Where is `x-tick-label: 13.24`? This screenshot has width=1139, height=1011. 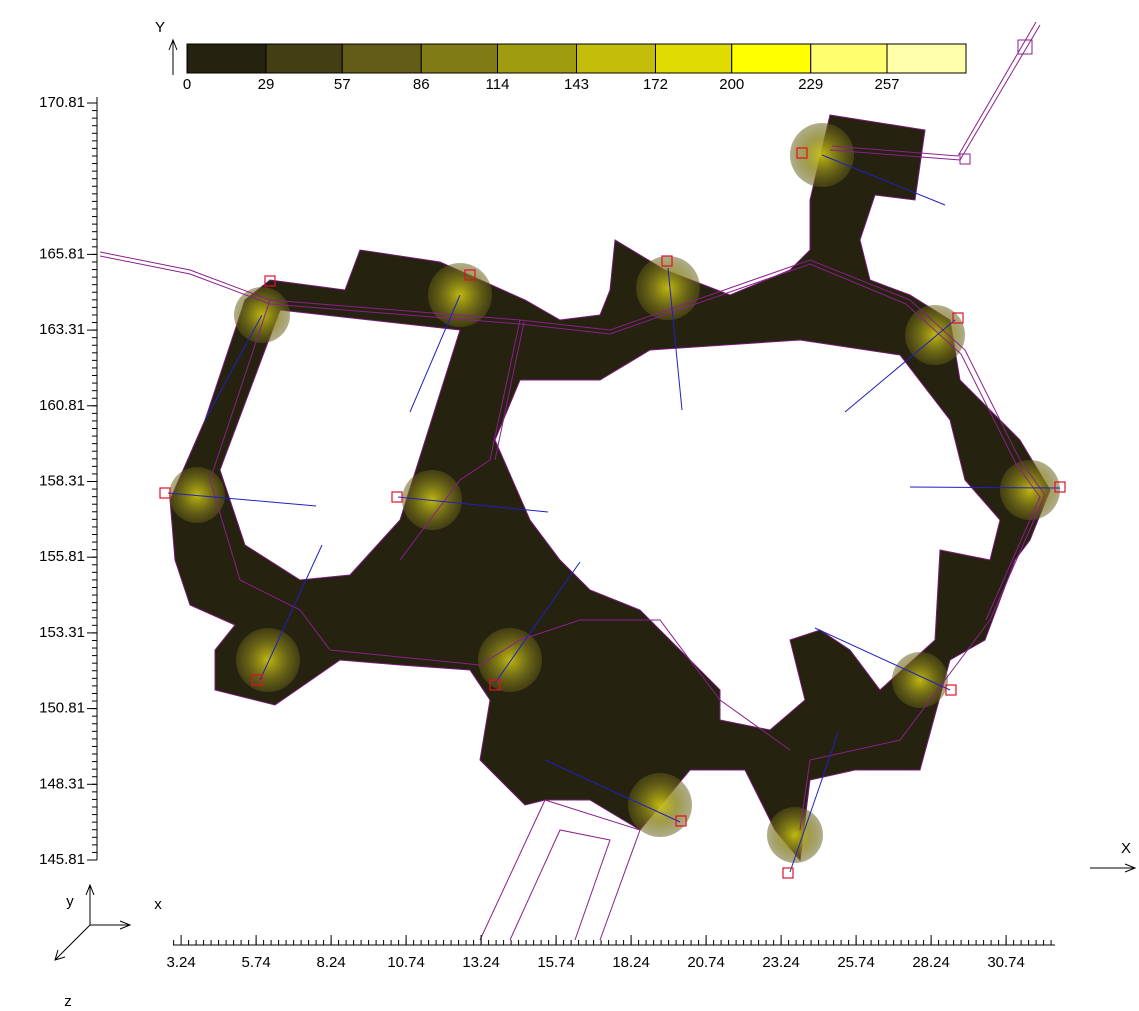 x-tick-label: 13.24 is located at coordinates (481, 962).